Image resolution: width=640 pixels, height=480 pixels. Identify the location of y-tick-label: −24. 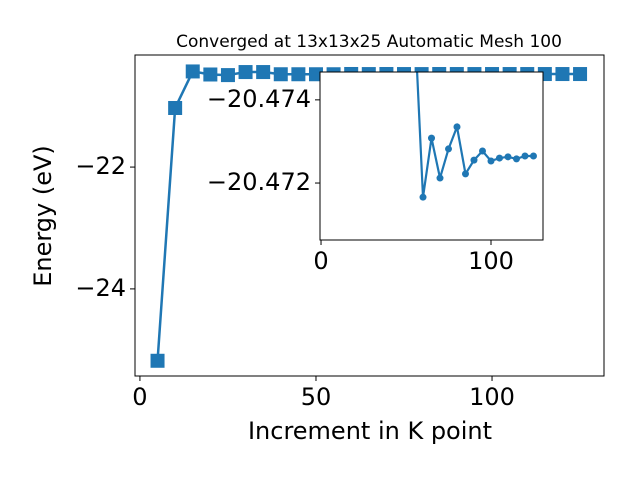
(100, 288).